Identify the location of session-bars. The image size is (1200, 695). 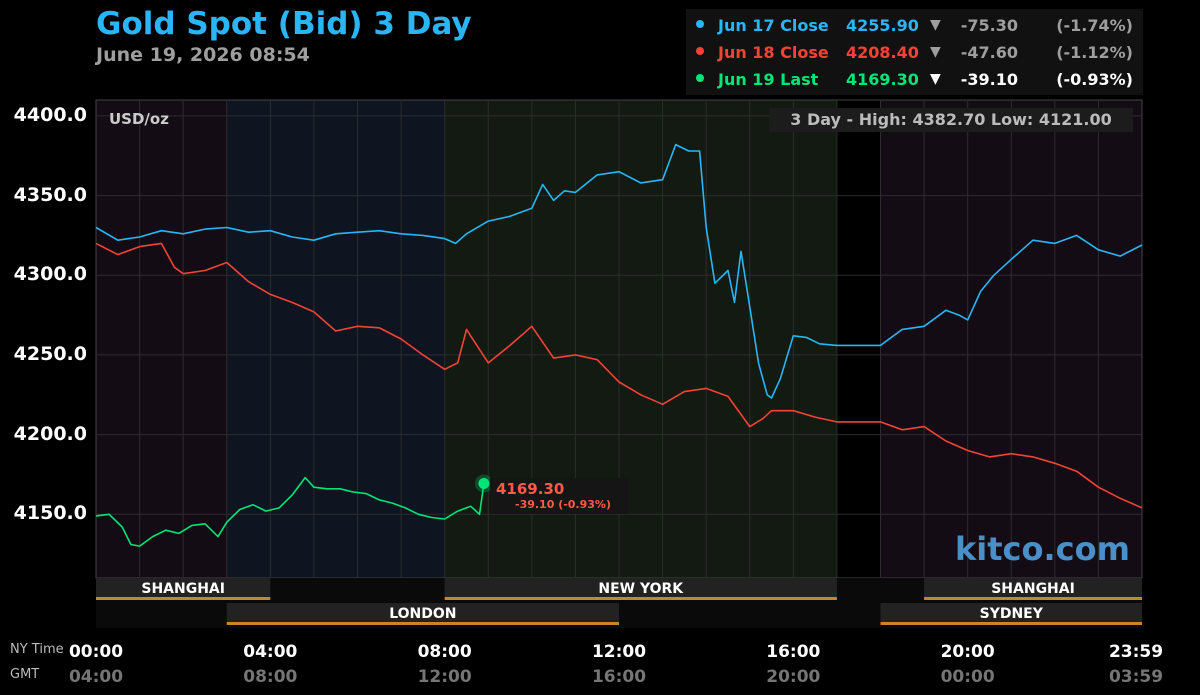
(619, 603).